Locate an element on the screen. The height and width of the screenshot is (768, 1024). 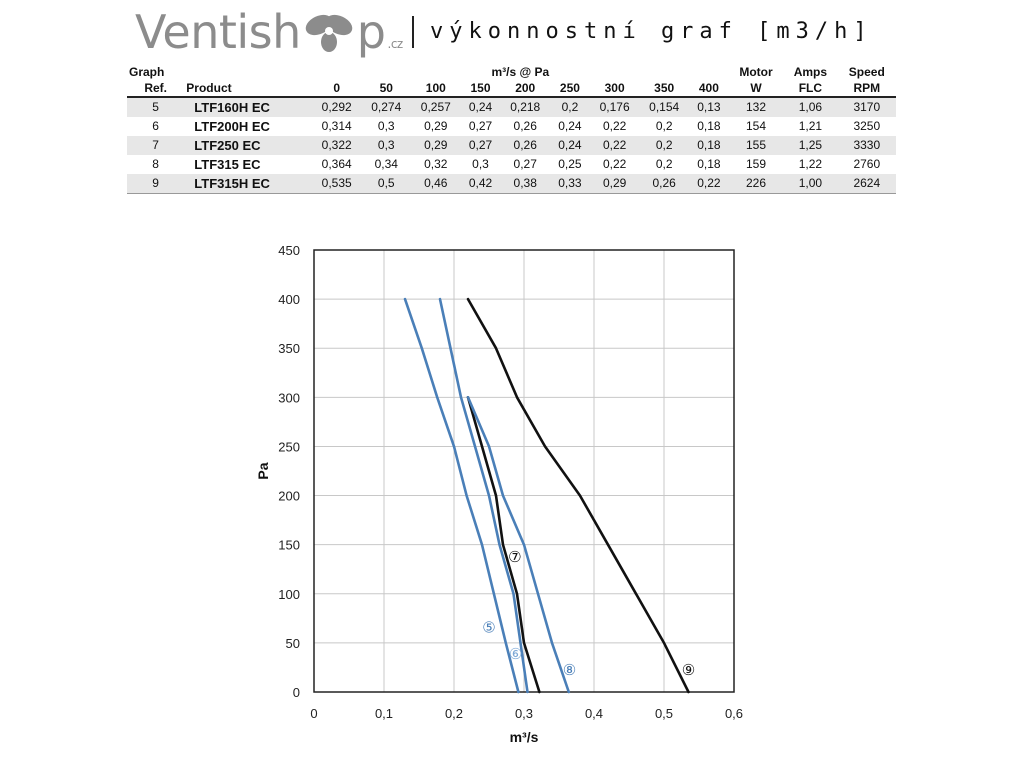
amps-cell: 1,21 is located at coordinates (810, 126).